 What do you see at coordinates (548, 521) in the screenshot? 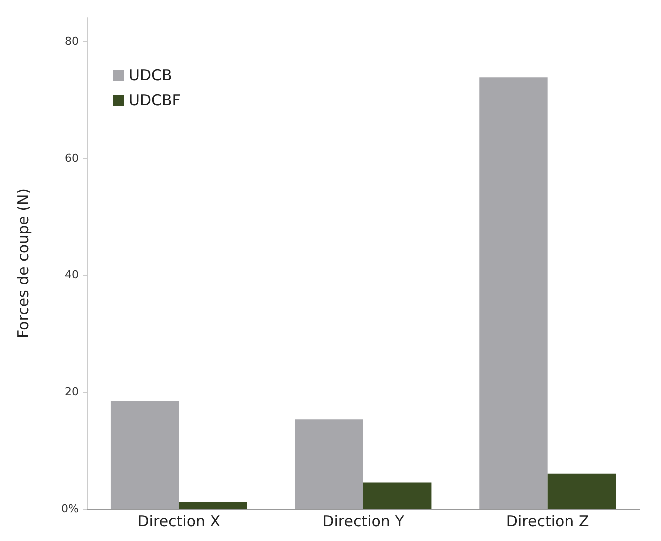
I see `x-tick-label: Direction Z` at bounding box center [548, 521].